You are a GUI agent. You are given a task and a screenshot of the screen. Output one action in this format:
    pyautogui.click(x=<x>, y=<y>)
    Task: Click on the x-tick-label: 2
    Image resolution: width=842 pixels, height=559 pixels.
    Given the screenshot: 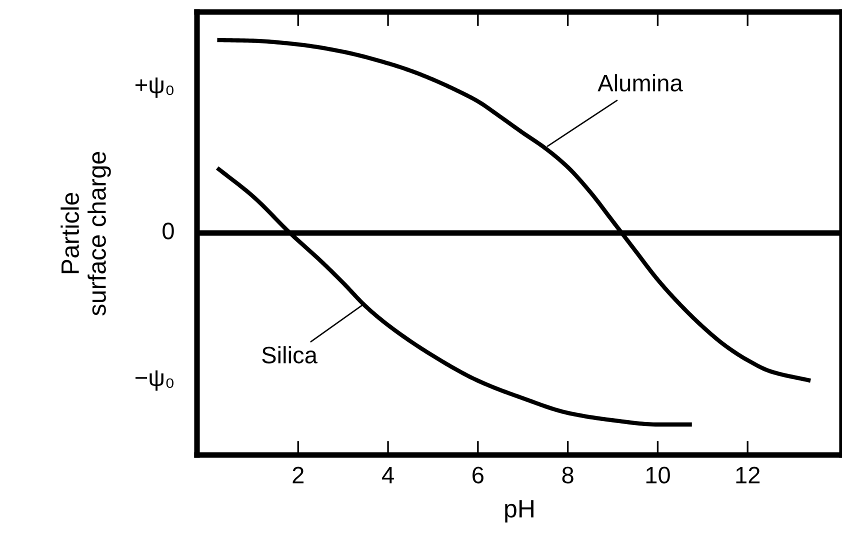 What is the action you would take?
    pyautogui.click(x=298, y=475)
    